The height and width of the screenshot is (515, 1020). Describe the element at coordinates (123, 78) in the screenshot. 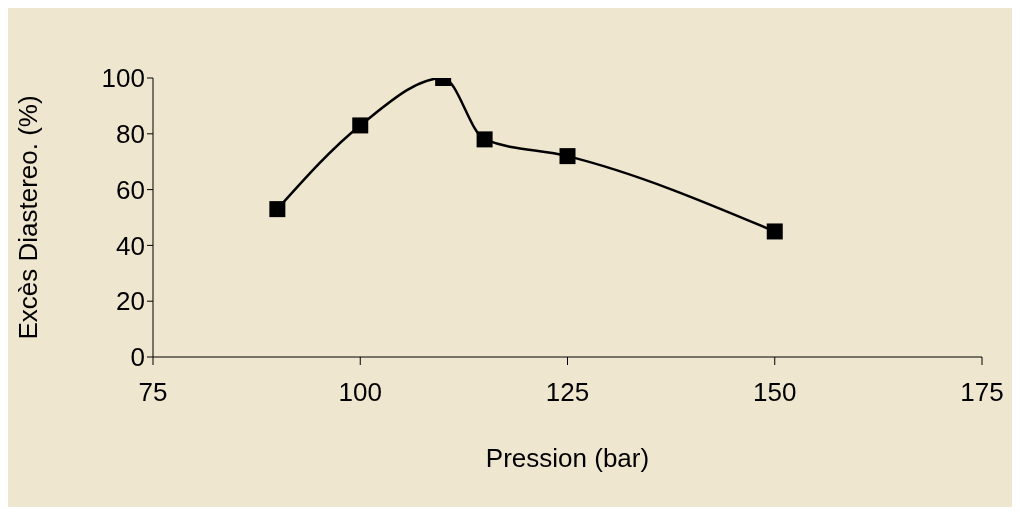

I see `y-tick-label: 100` at that location.